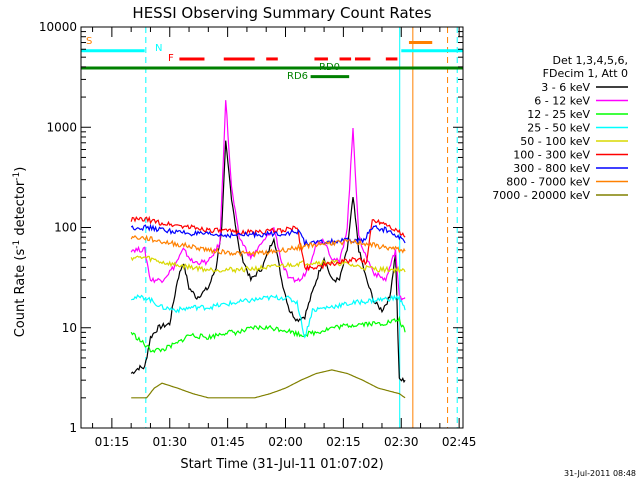  What do you see at coordinates (227, 442) in the screenshot?
I see `x-tick-label-2: 01:45` at bounding box center [227, 442].